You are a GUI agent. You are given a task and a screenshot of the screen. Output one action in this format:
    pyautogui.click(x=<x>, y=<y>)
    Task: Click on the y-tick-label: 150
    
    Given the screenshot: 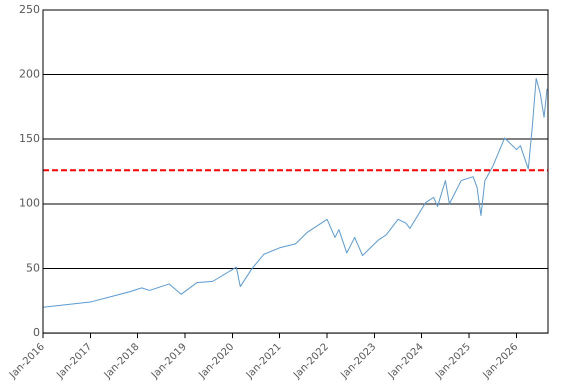 What is the action you would take?
    pyautogui.click(x=29, y=139)
    